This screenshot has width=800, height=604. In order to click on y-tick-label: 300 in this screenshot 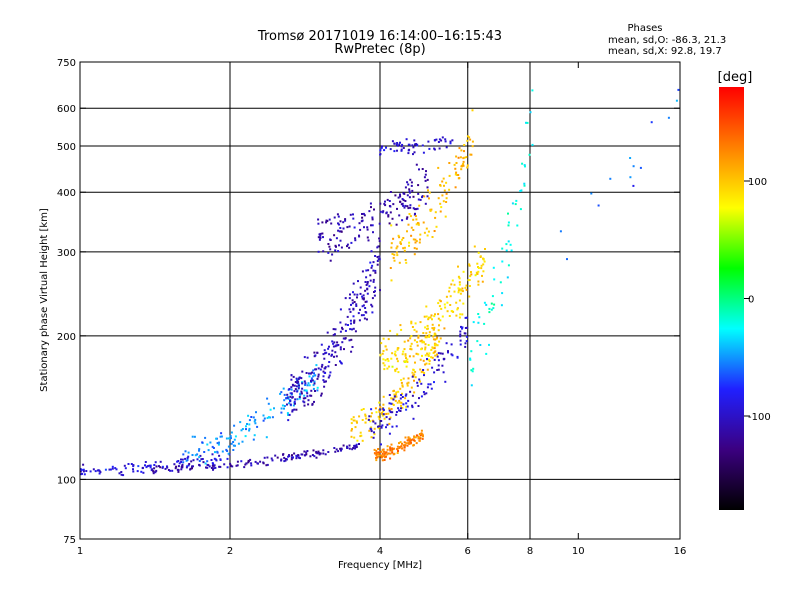, I will do `click(66, 253)`.